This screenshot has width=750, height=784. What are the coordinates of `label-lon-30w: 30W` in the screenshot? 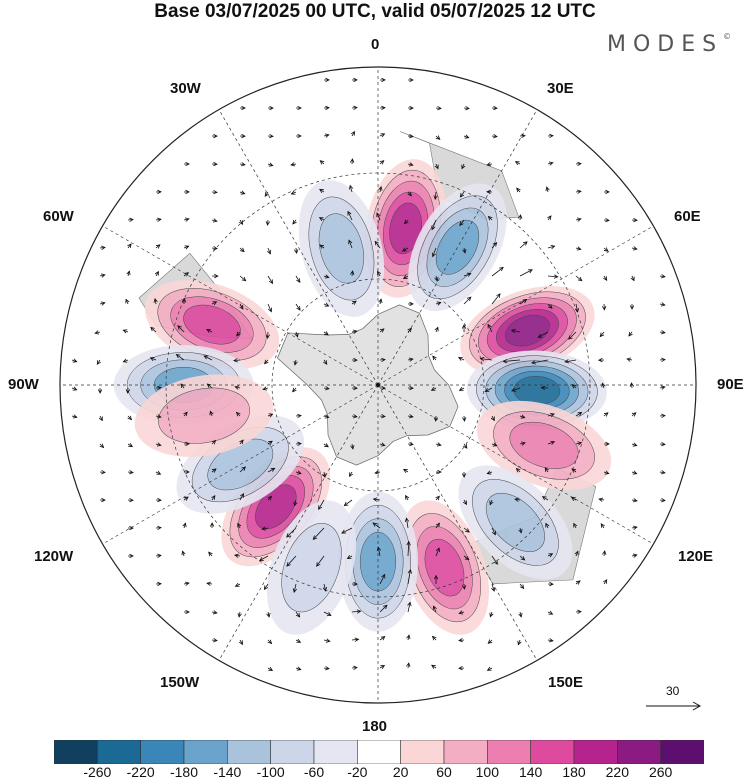 It's located at (185, 88).